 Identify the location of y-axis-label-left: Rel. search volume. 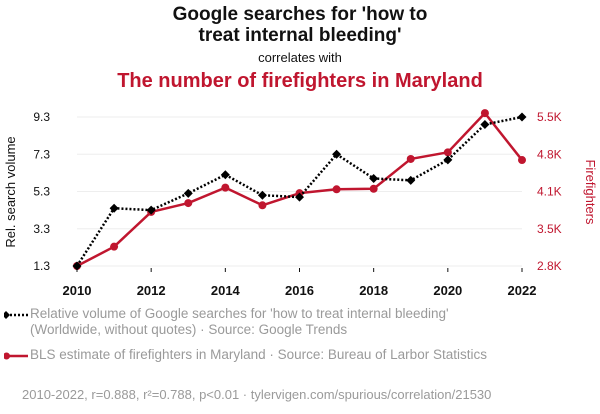
(10, 191).